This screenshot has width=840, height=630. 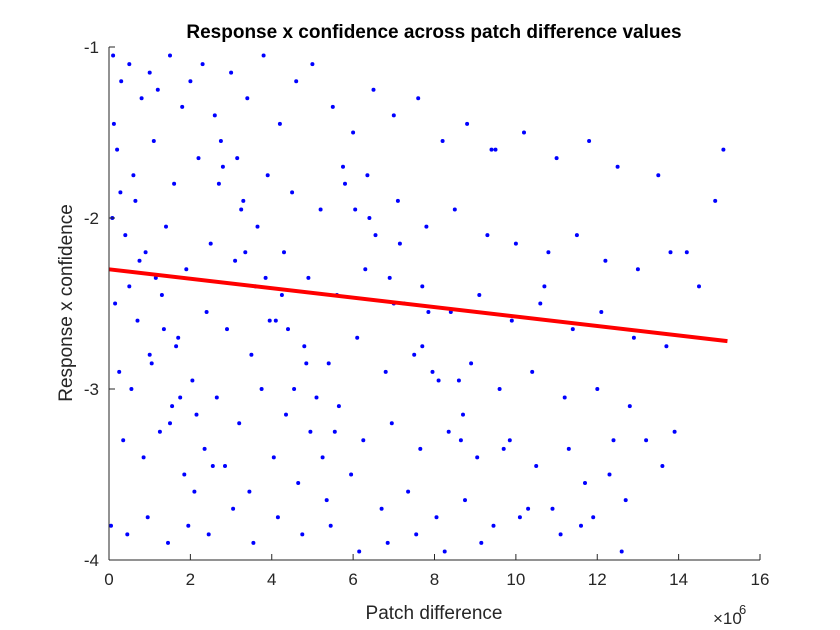 I want to click on x-tick-label: 6, so click(x=352, y=579).